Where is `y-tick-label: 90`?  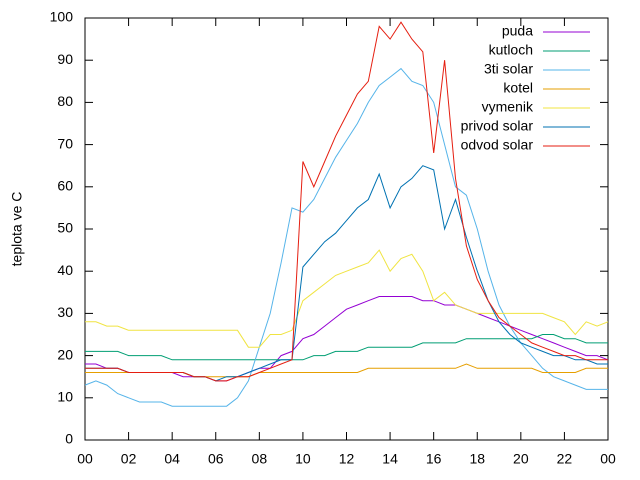 y-tick-label: 90 is located at coordinates (65, 59).